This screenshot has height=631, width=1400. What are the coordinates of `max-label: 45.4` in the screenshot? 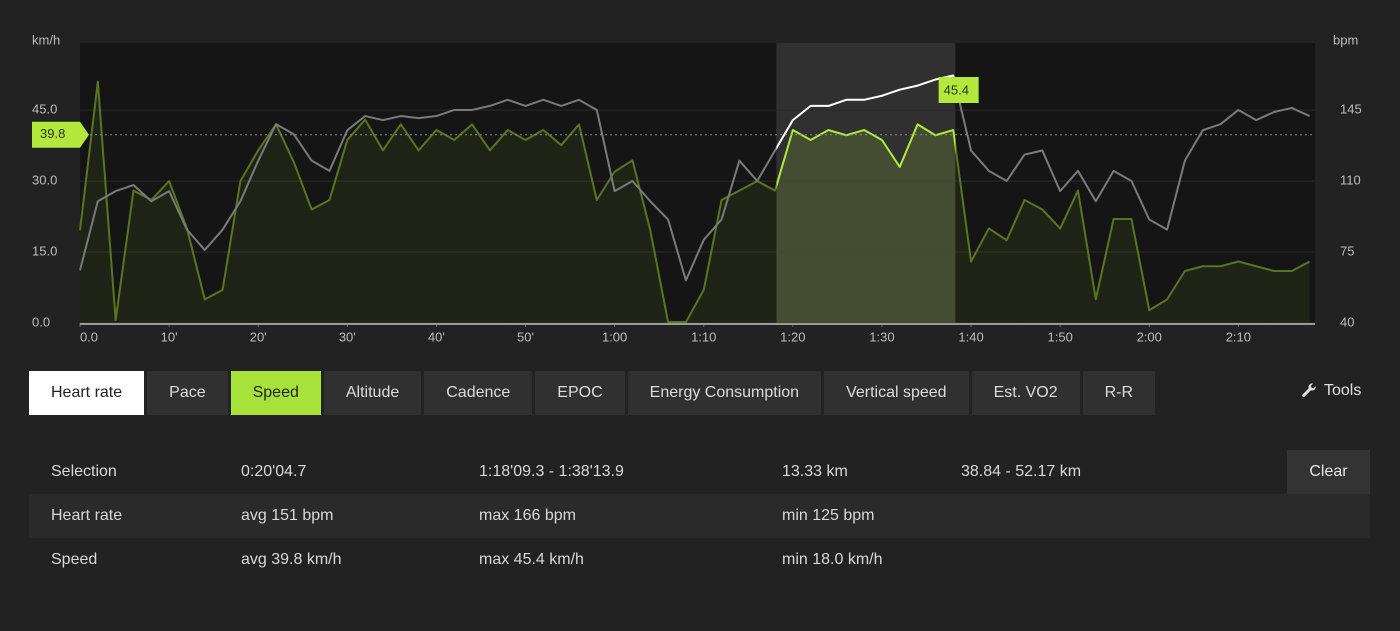 It's located at (956, 89).